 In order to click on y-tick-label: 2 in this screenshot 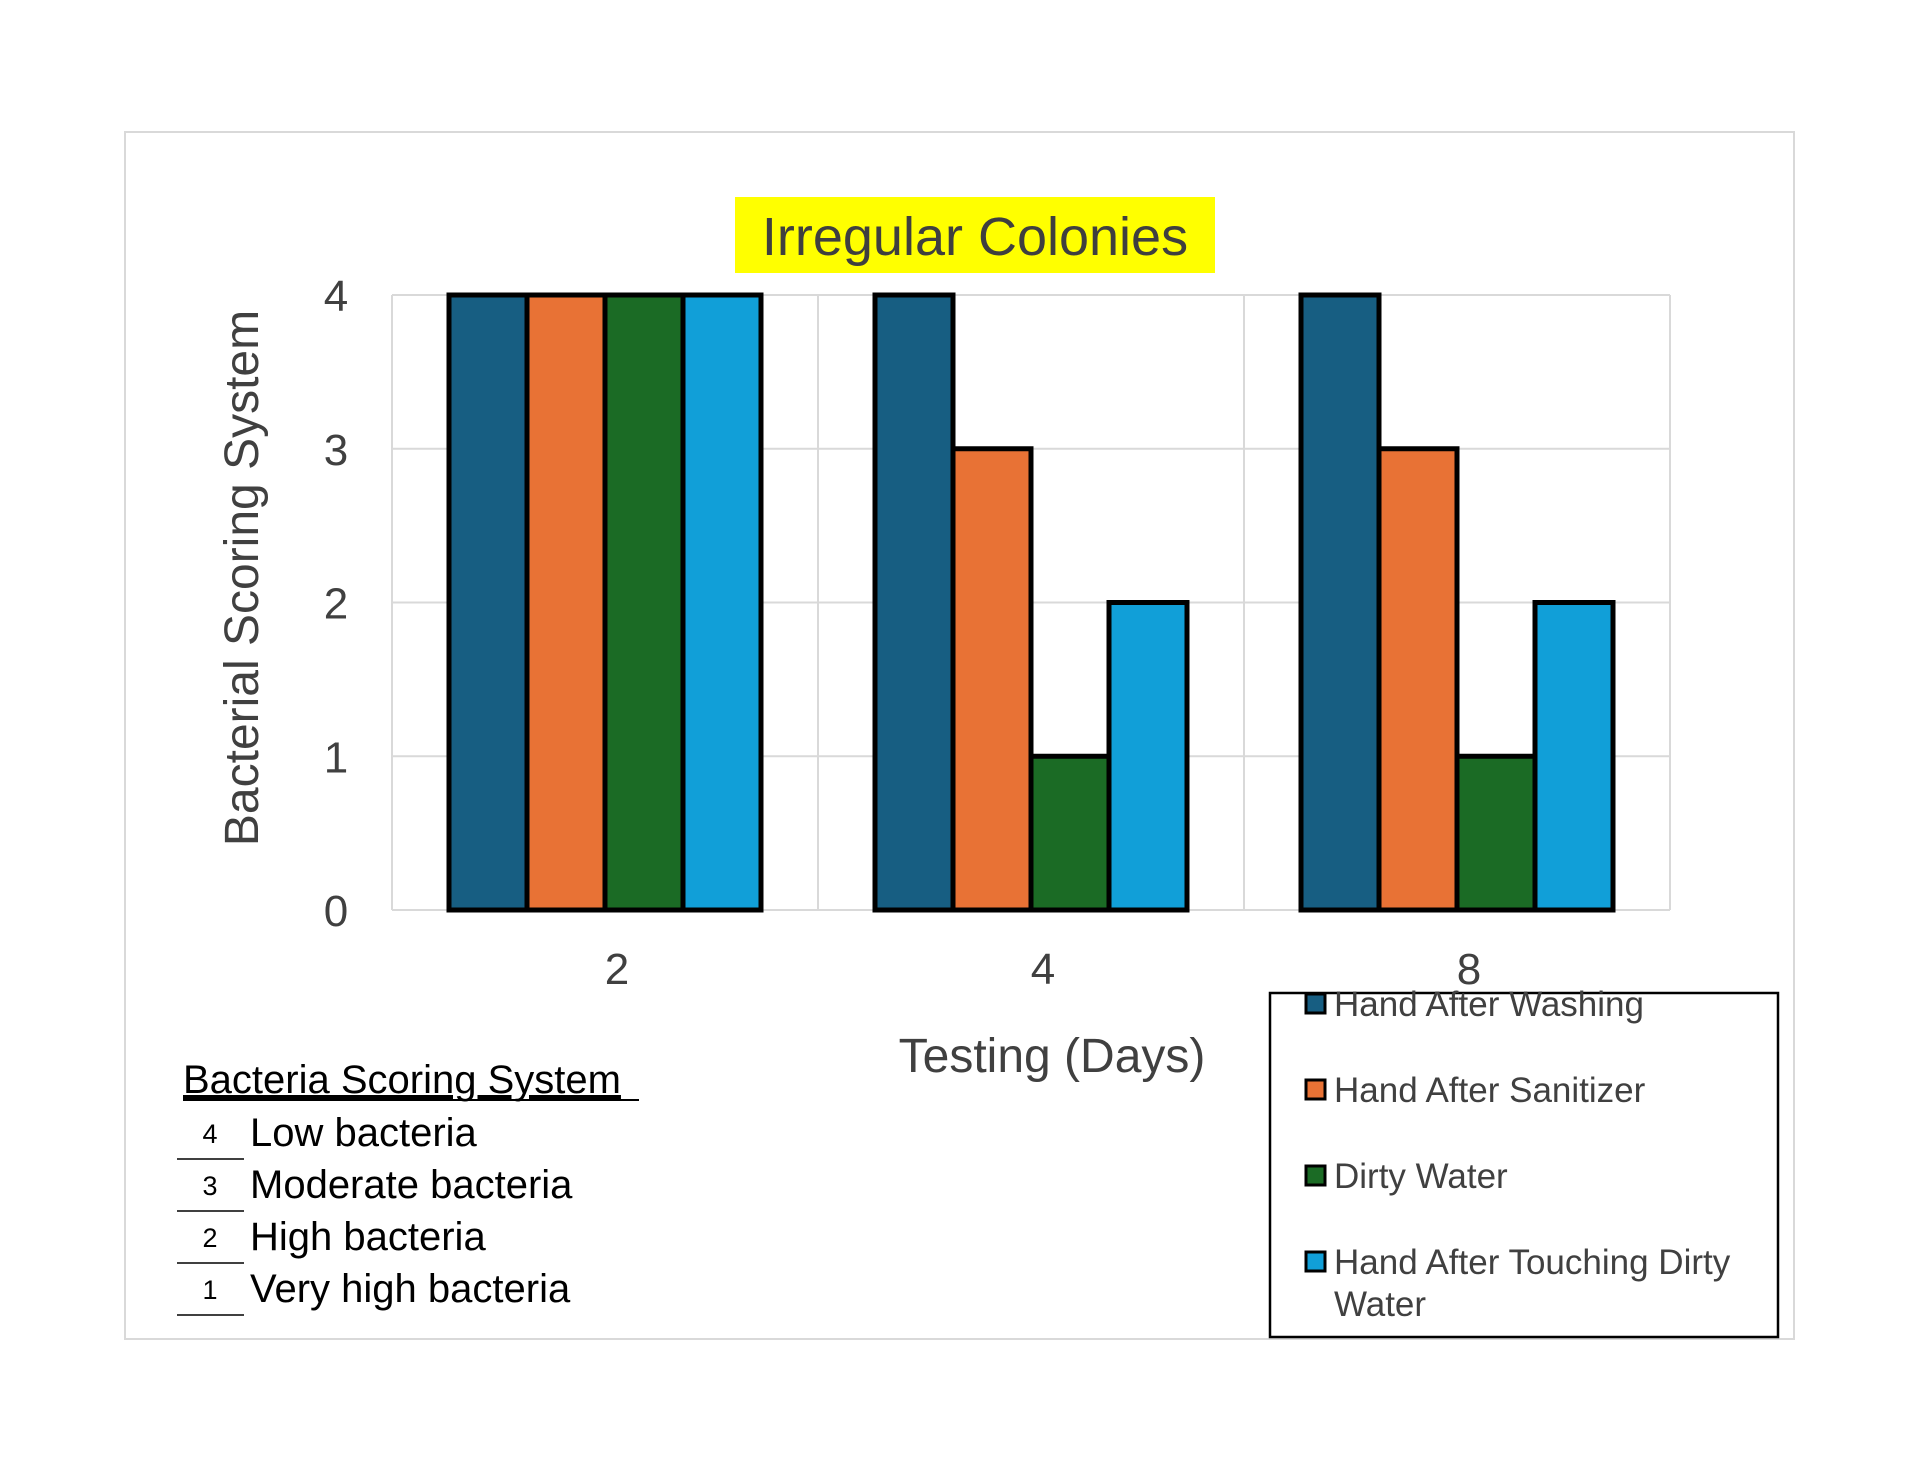, I will do `click(336, 604)`.